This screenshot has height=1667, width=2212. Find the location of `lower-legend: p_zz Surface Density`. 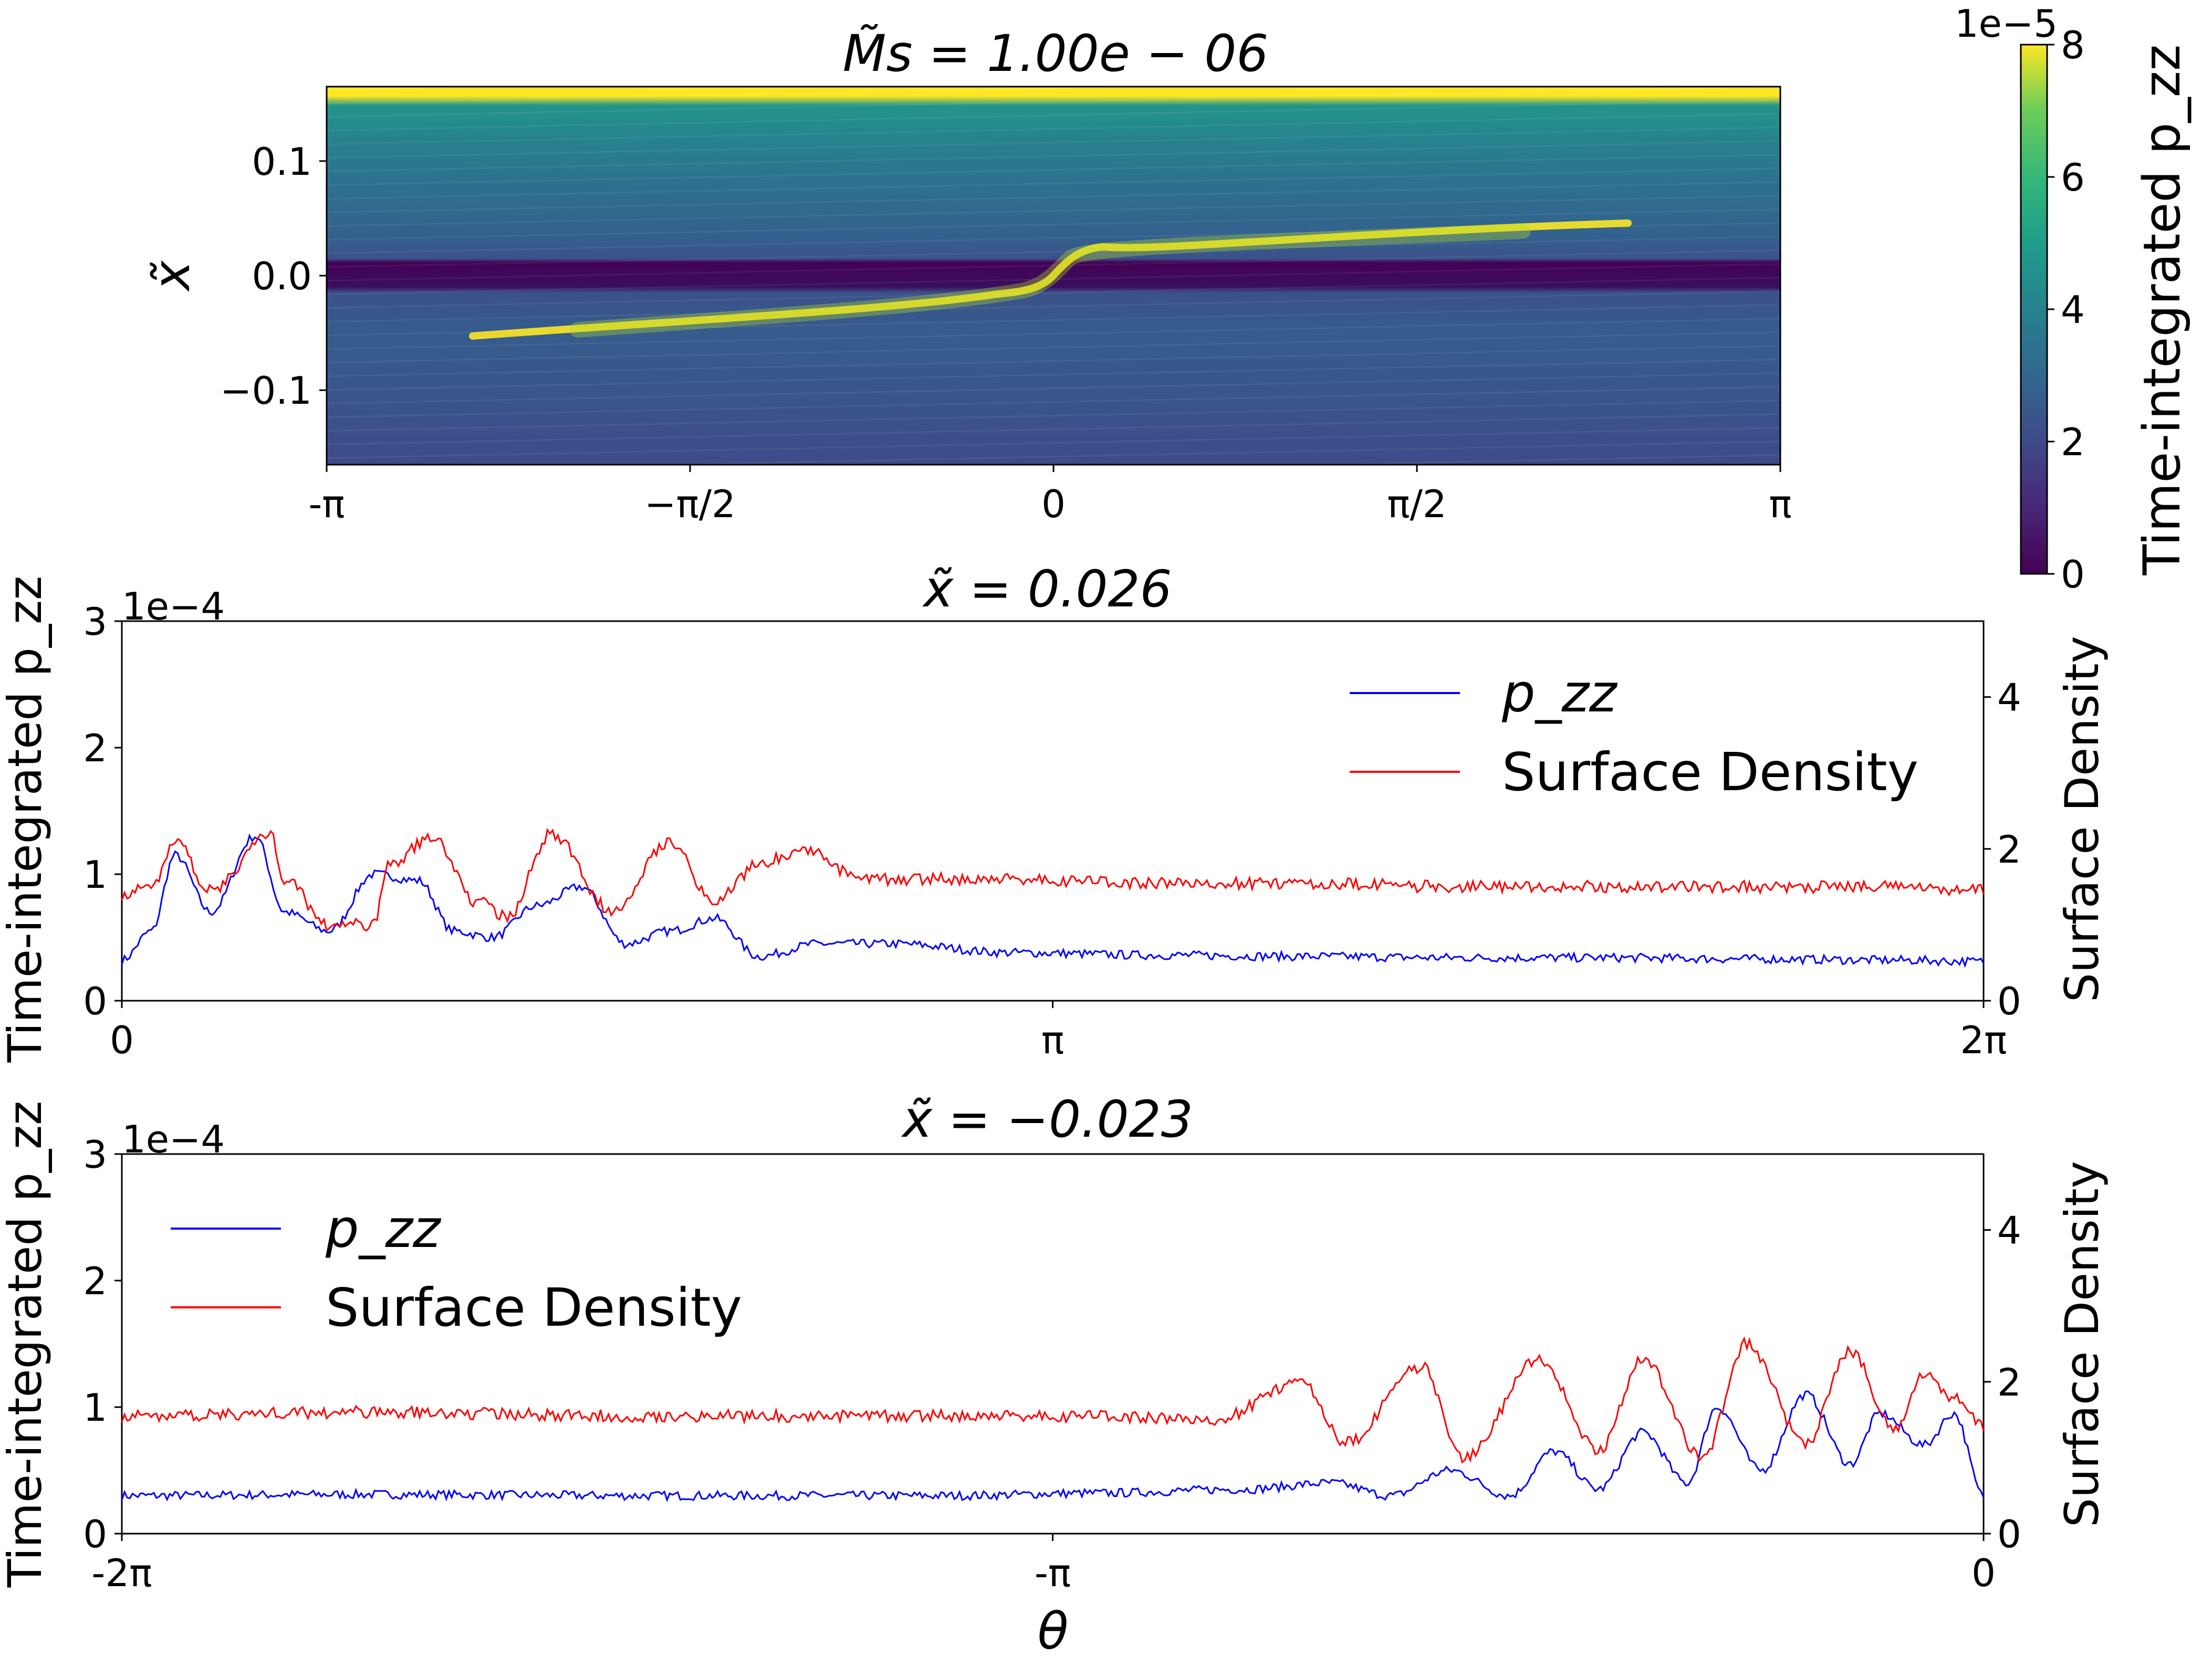

lower-legend: p_zz Surface Density is located at coordinates (456, 1268).